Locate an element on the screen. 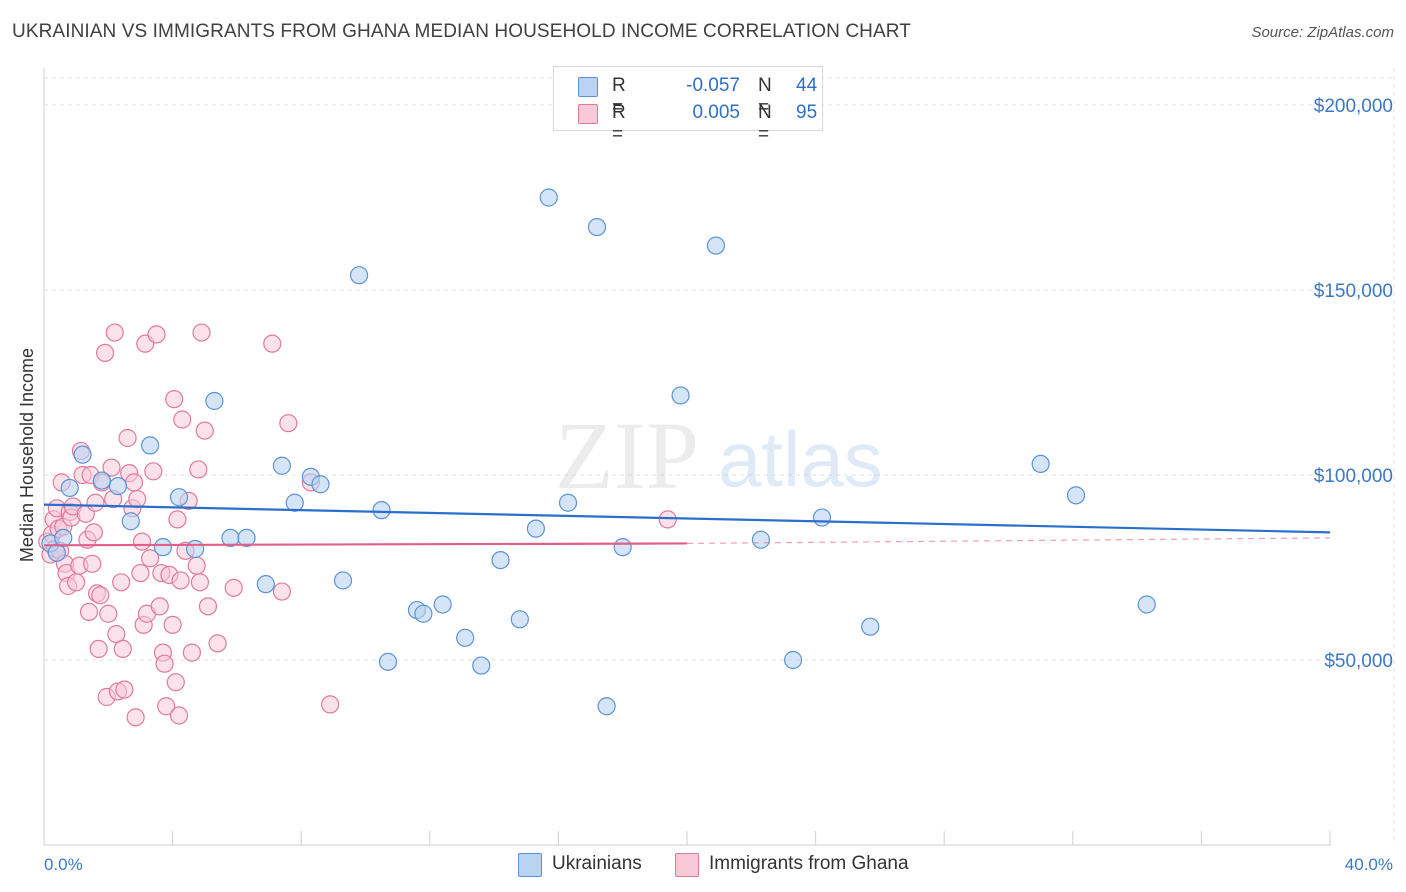  n-value: 95 is located at coordinates (807, 112).